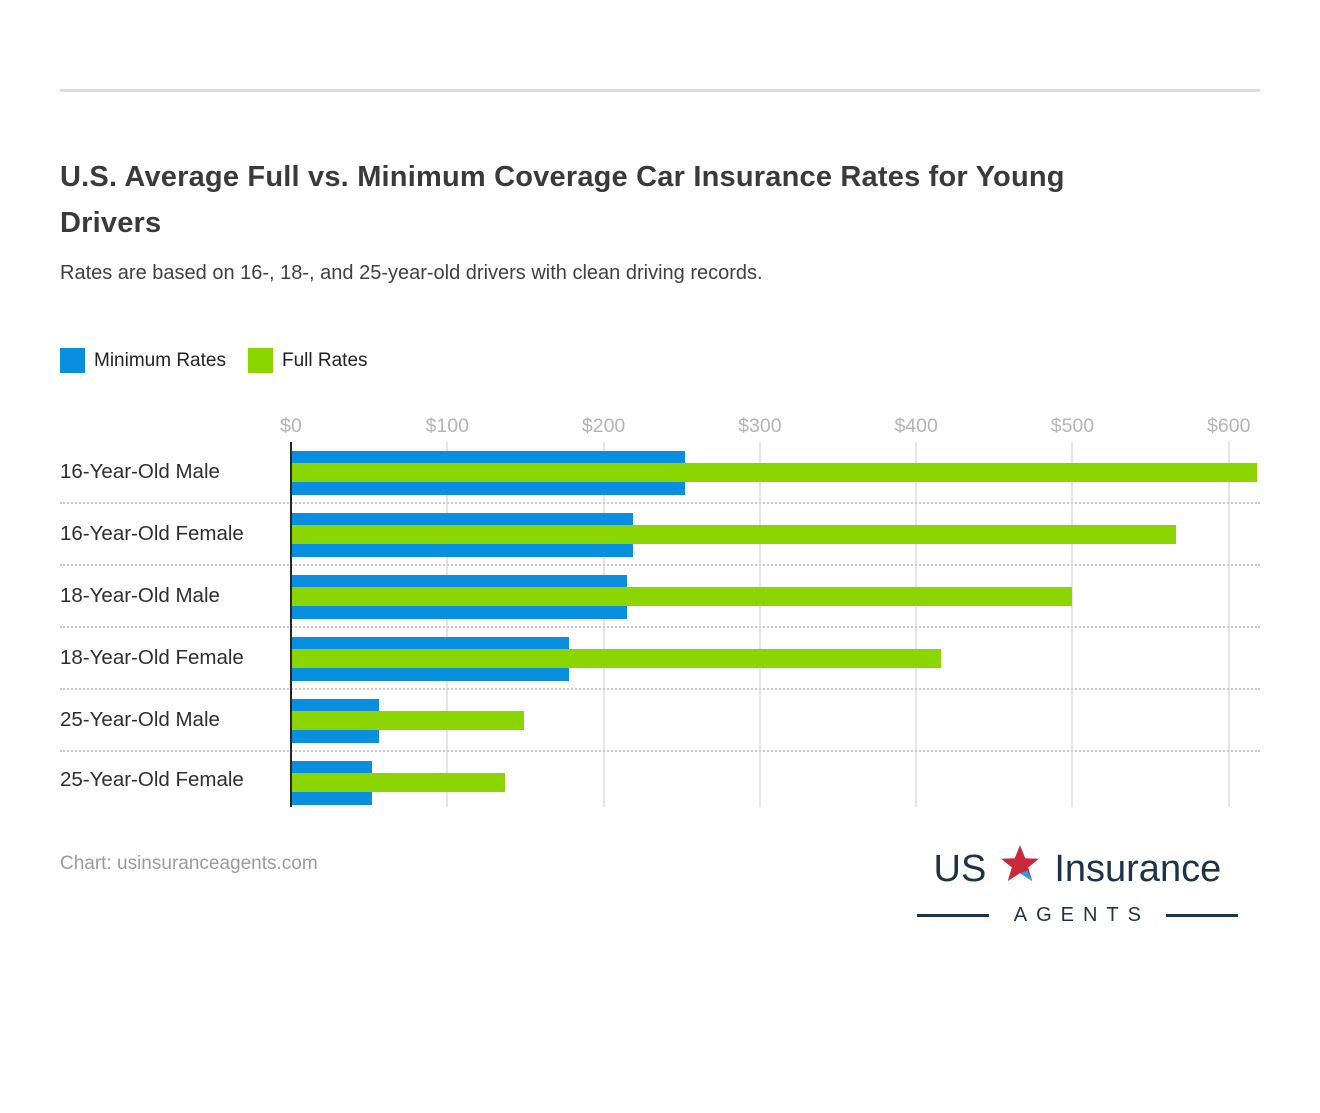  Describe the element at coordinates (1020, 869) in the screenshot. I see `star-icon` at that location.